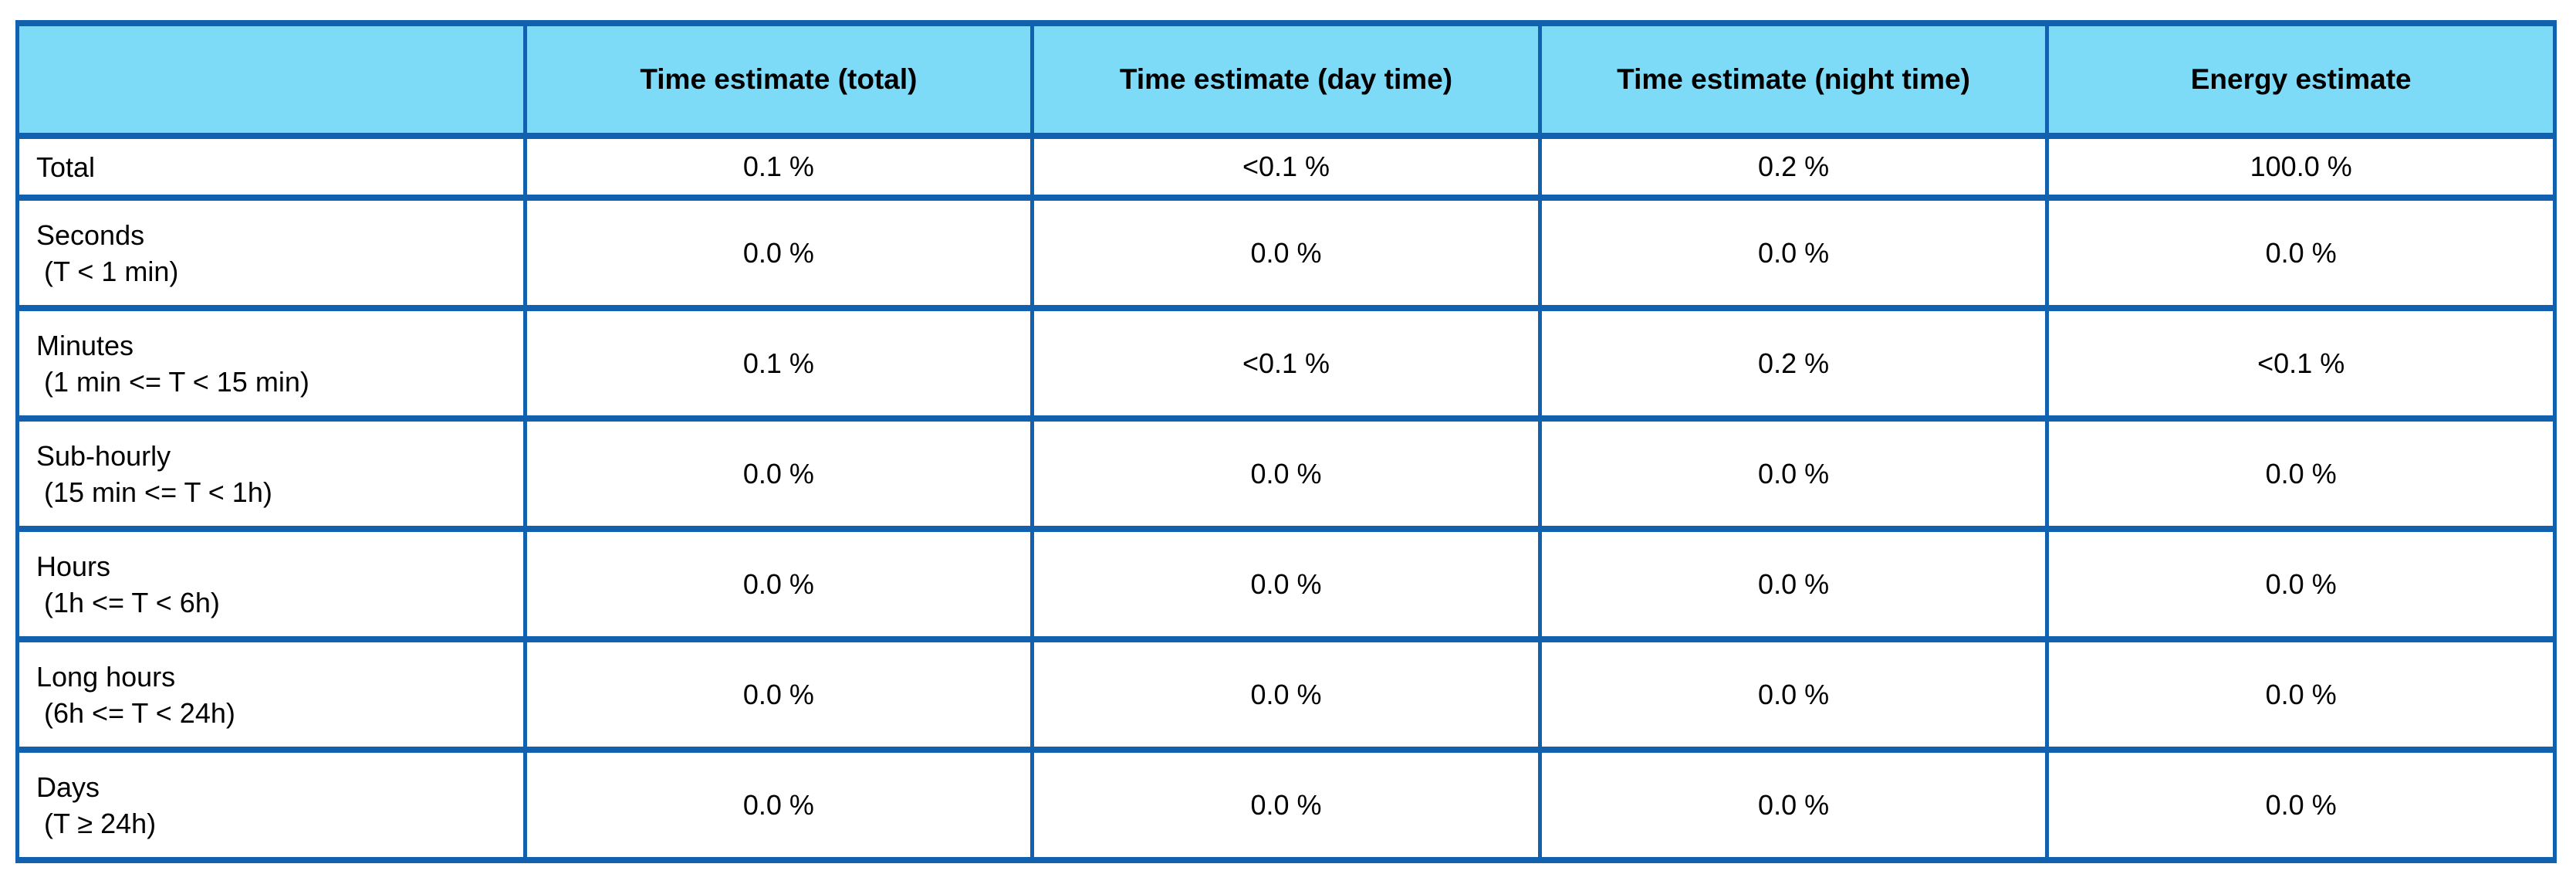 The width and height of the screenshot is (2576, 874). I want to click on cell-value: 100.0 %, so click(2301, 167).